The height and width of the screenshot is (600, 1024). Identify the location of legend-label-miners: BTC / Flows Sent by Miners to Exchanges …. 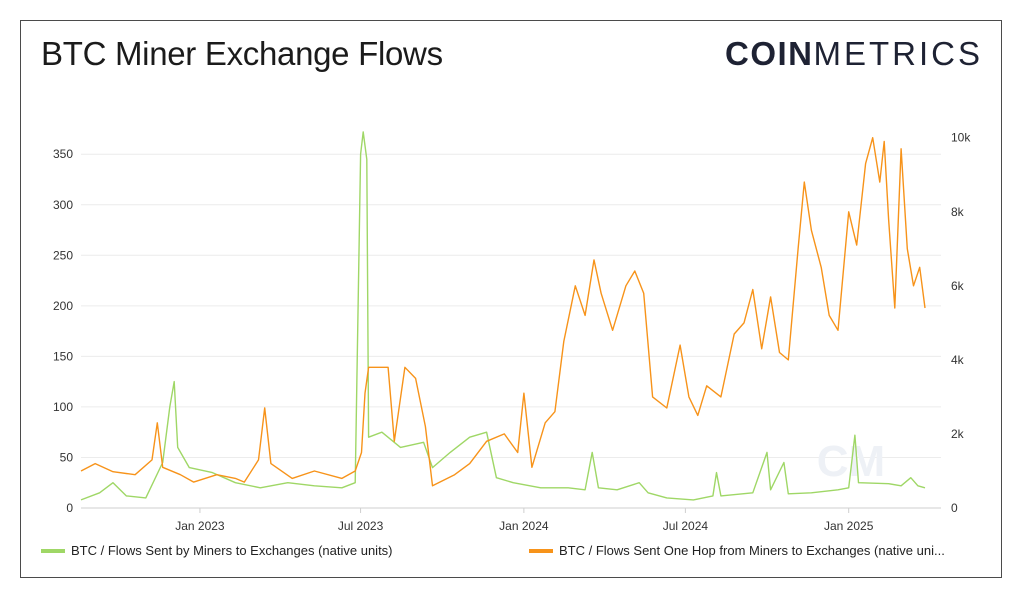
(232, 550).